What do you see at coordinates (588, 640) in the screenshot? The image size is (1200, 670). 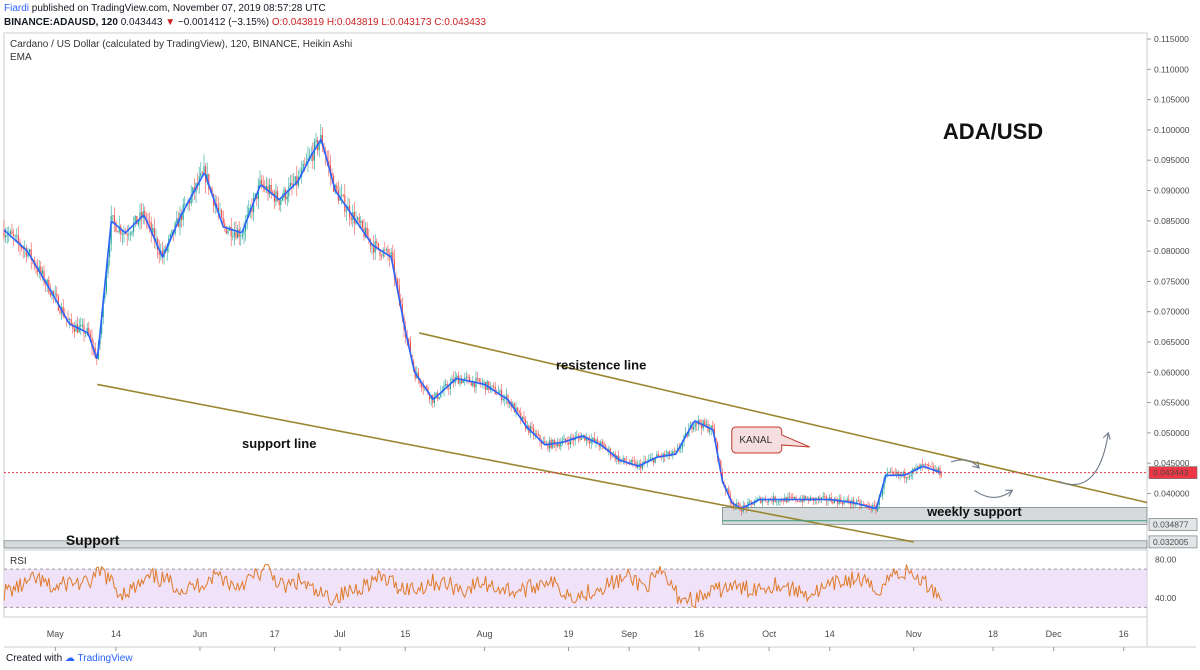 I see `time-axis: May 14 Jun 17 Jul 15 Aug 19 Sep 16 Oct 14 Nov 18 Dec 16` at bounding box center [588, 640].